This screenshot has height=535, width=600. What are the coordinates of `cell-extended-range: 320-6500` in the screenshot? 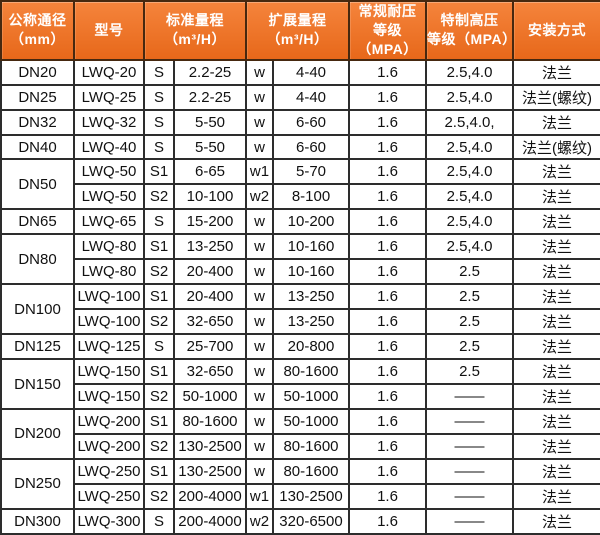 It's located at (311, 521).